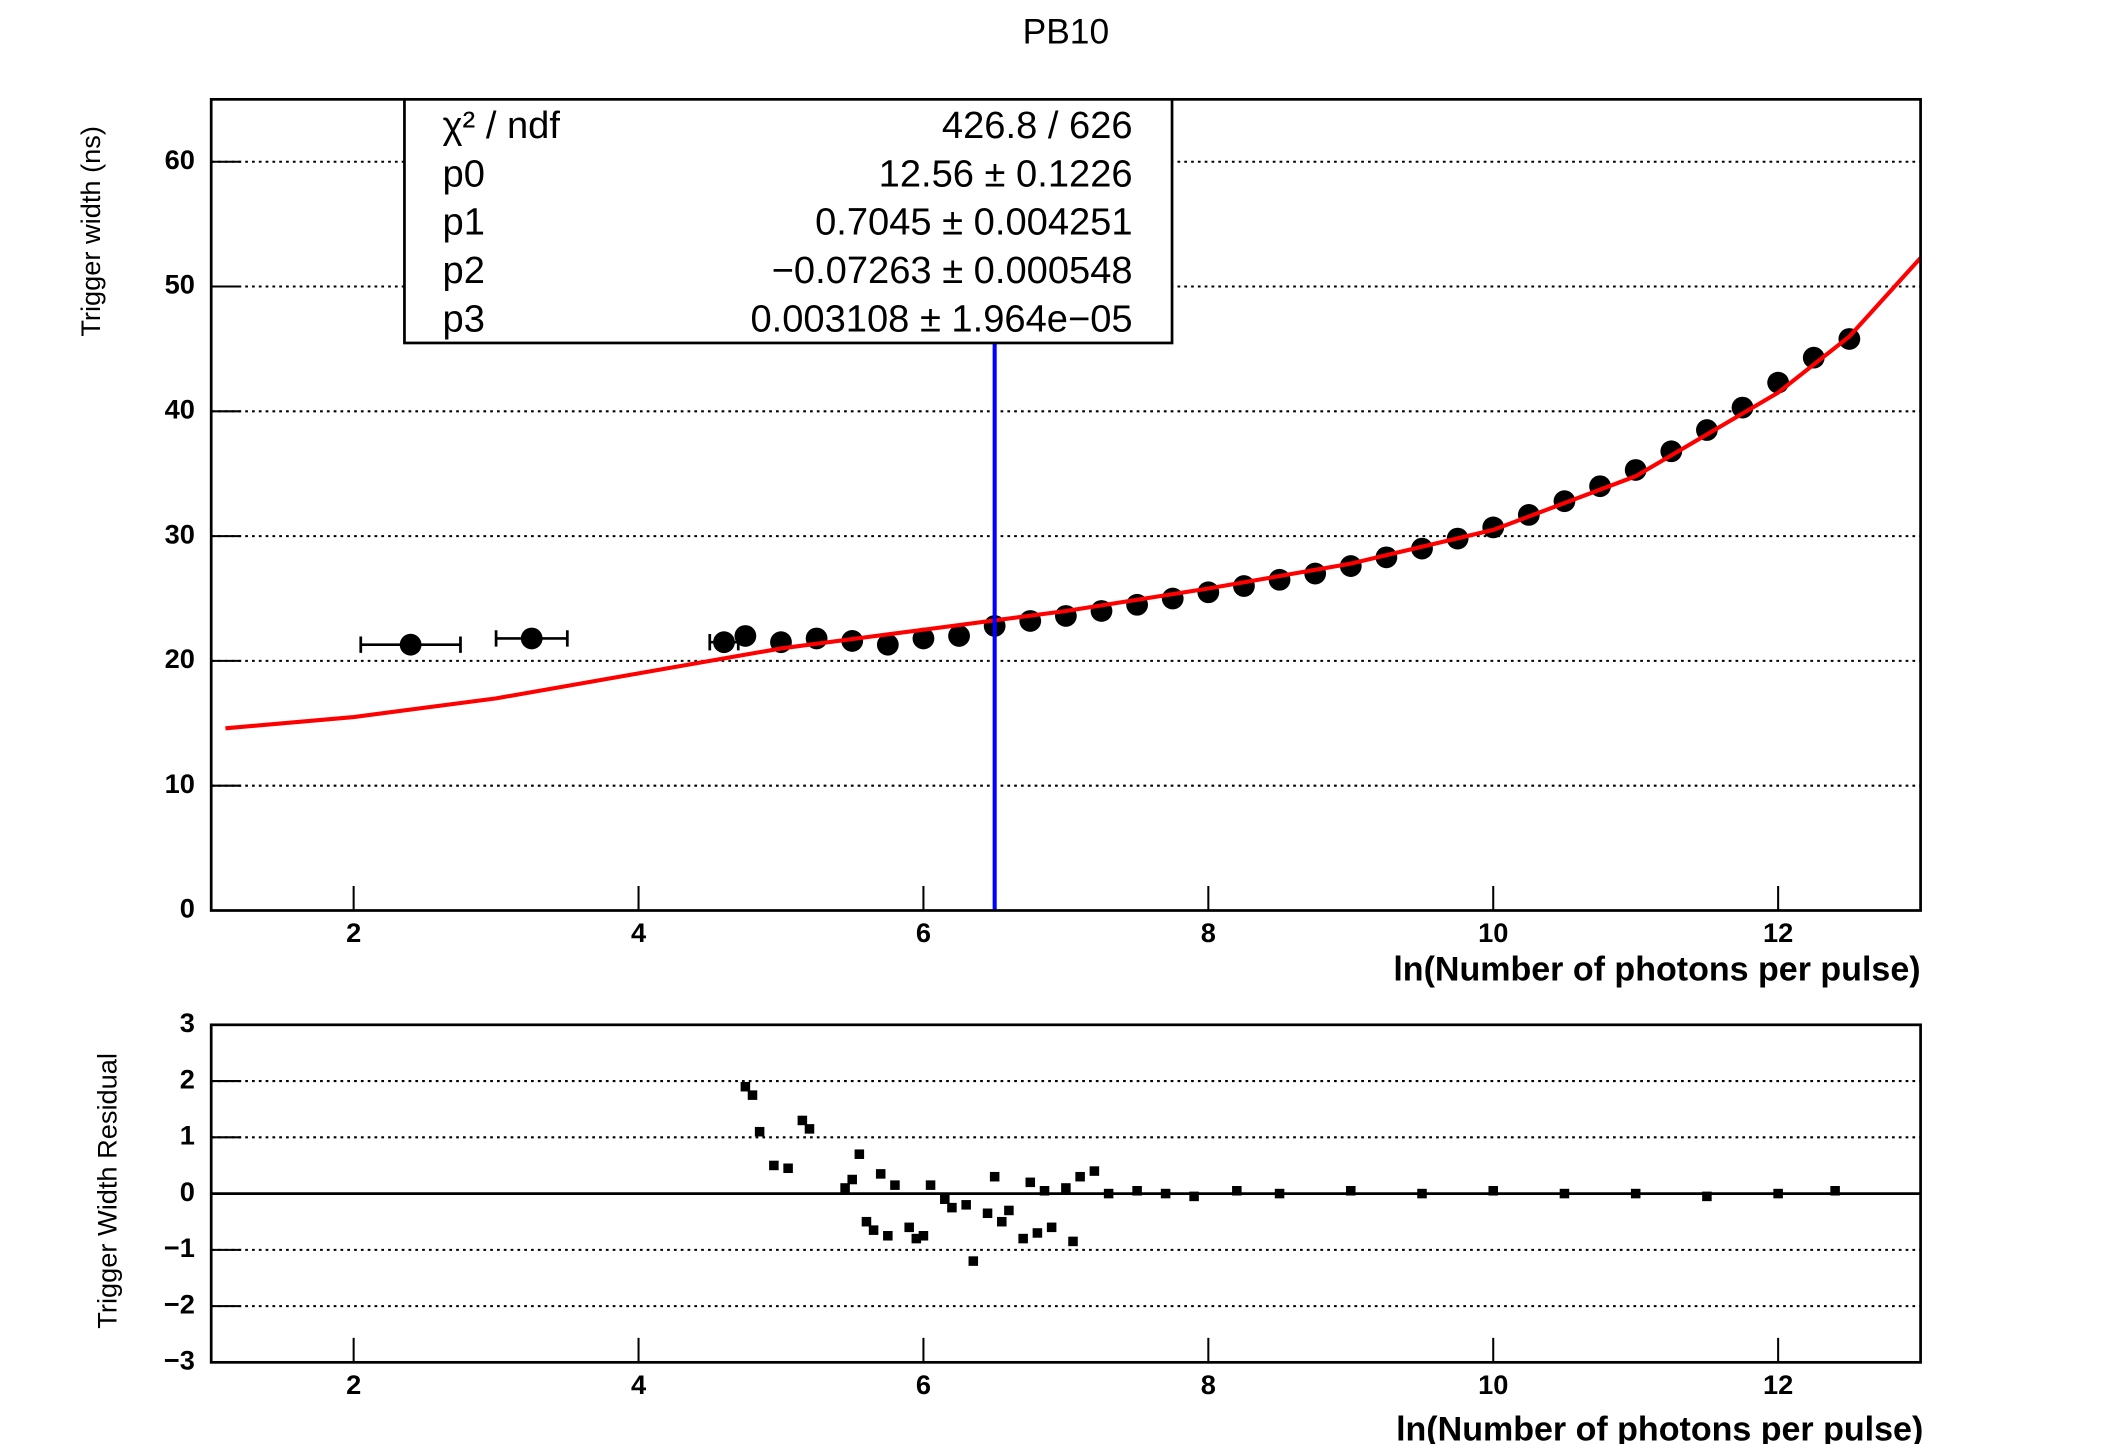 The image size is (2110, 1444). Describe the element at coordinates (464, 174) in the screenshot. I see `stats-label: p0` at that location.